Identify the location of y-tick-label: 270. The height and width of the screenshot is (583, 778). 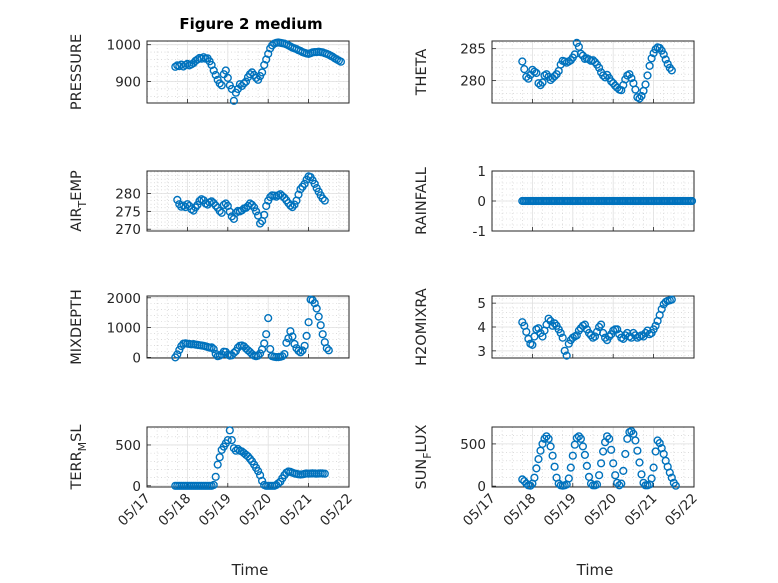
(128, 230).